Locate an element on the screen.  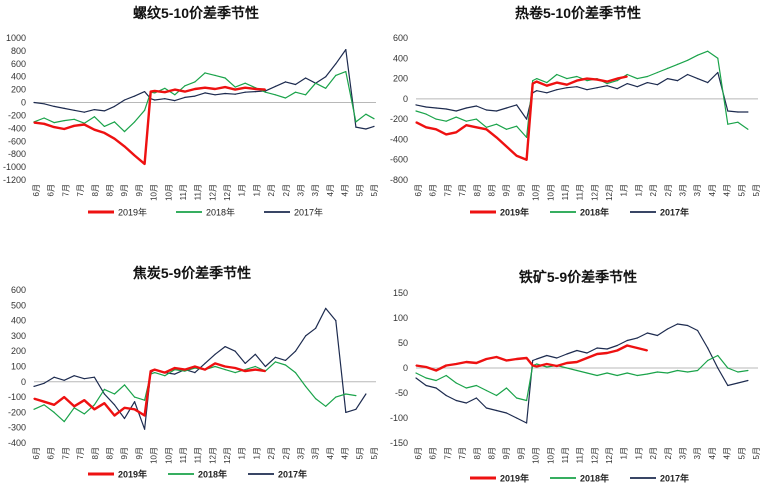
legend-label: 2017年 is located at coordinates (292, 474).